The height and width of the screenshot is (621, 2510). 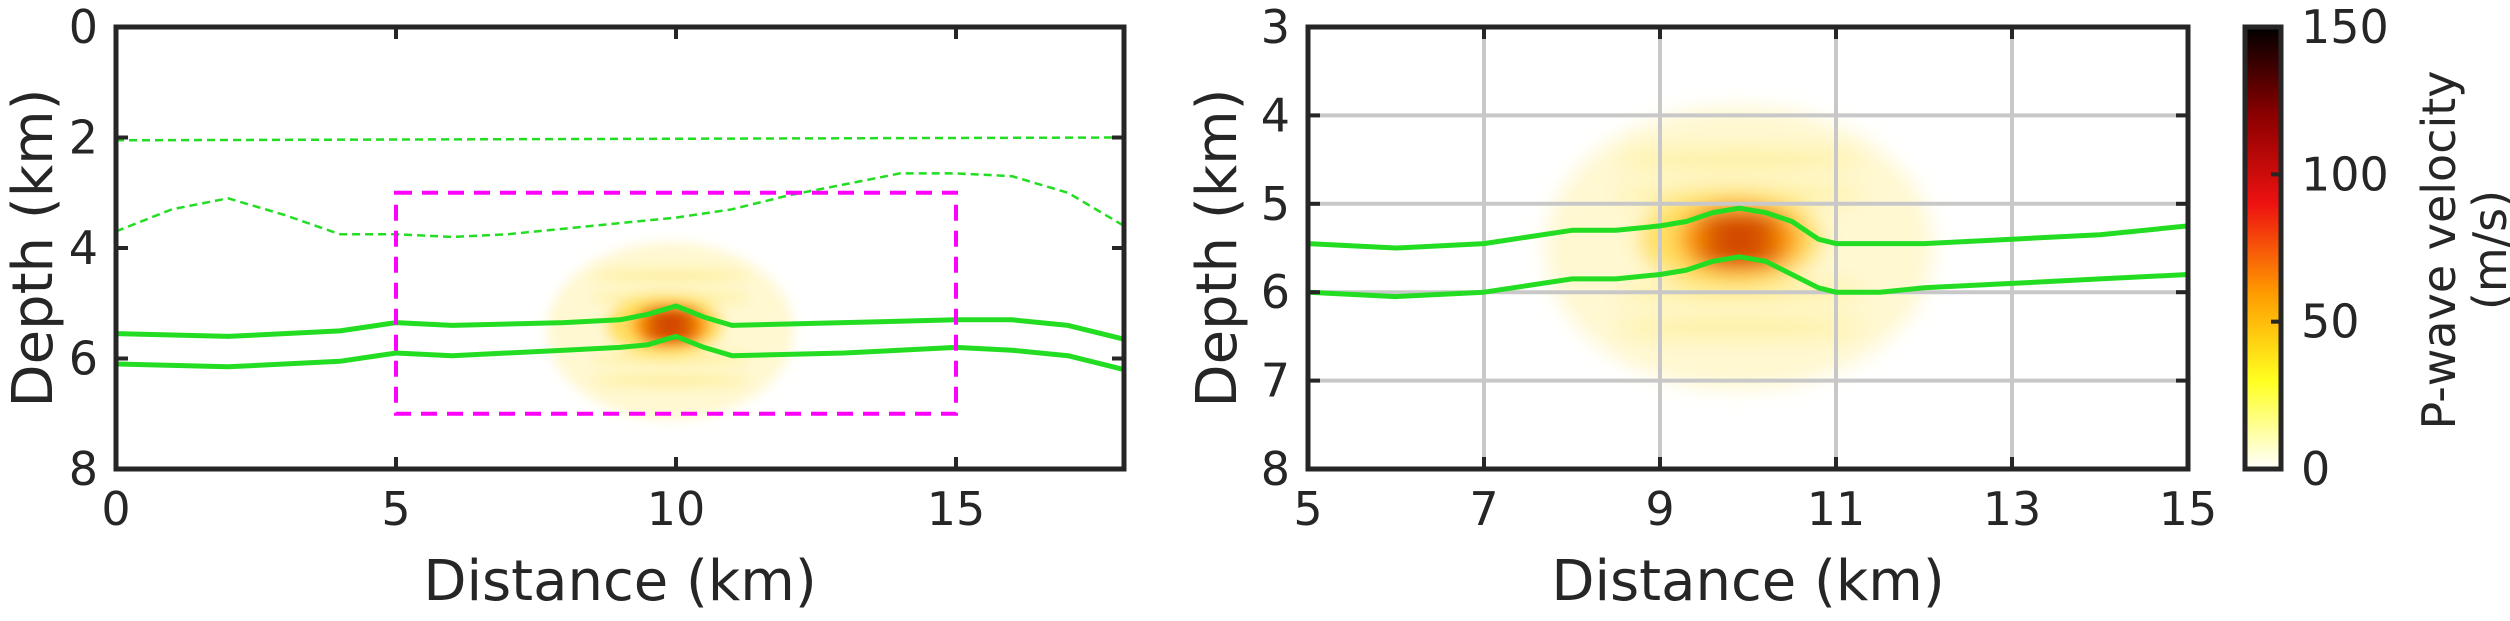 What do you see at coordinates (1659, 509) in the screenshot?
I see `x-tick-label: 9` at bounding box center [1659, 509].